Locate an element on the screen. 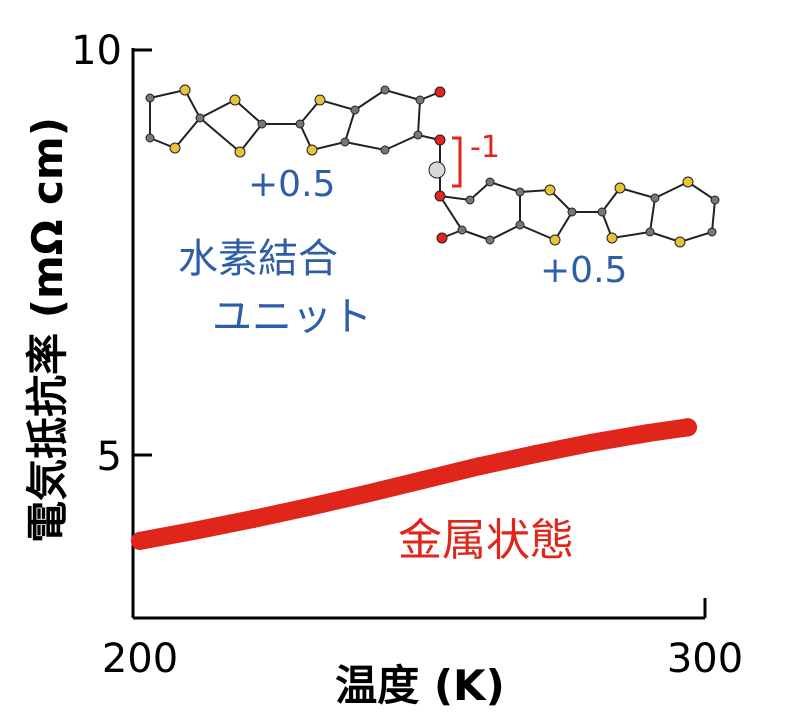  charge-label-left: +0.5 is located at coordinates (291, 184).